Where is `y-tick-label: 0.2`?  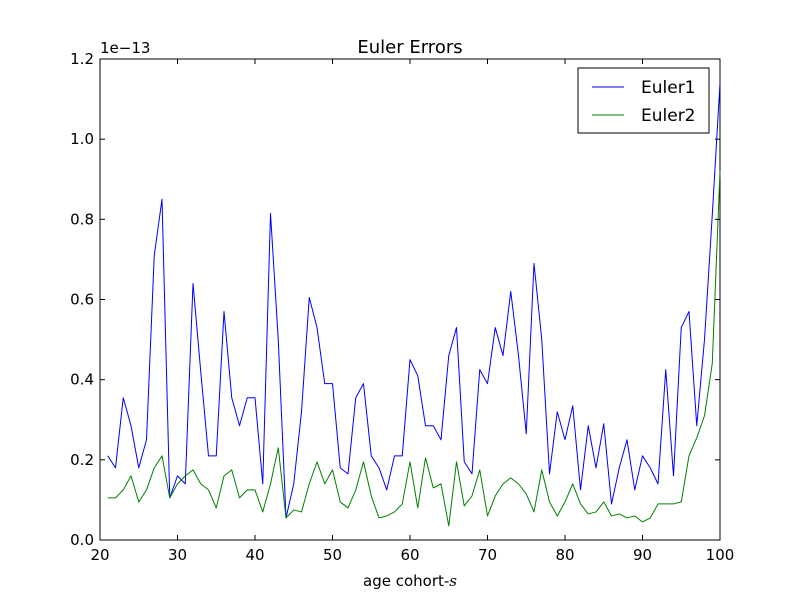 y-tick-label: 0.2 is located at coordinates (82, 460).